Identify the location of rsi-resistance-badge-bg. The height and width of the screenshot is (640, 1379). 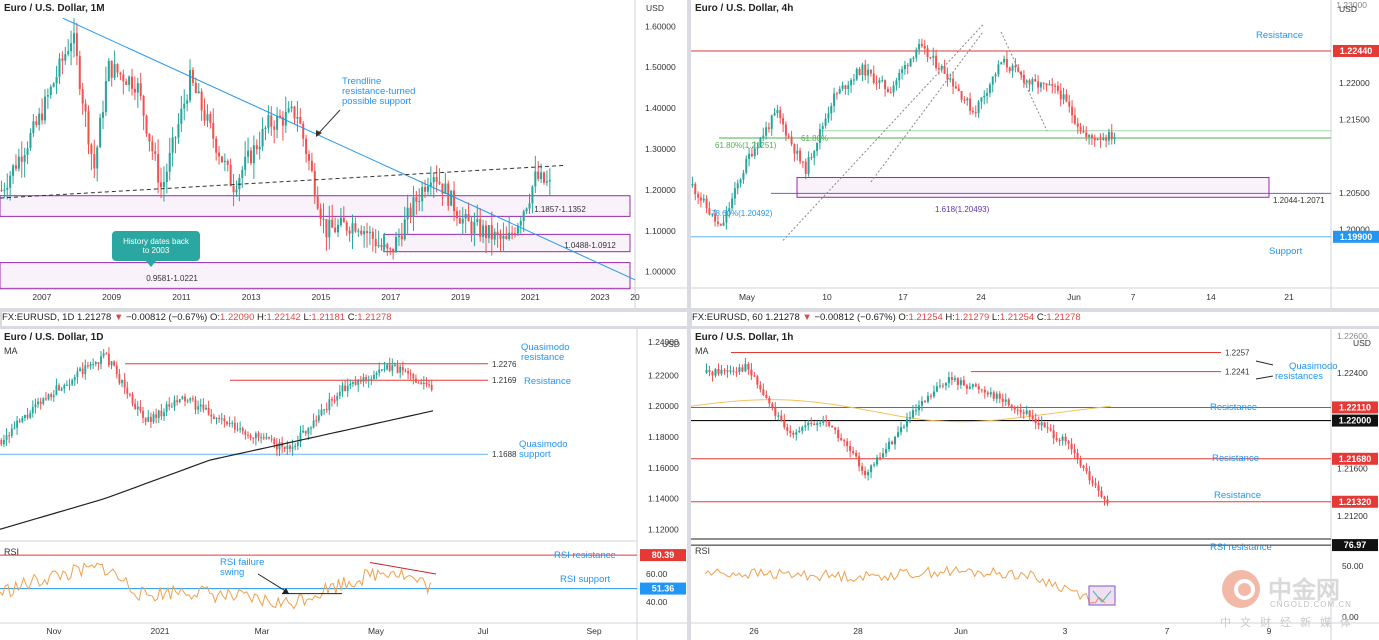
(663, 555).